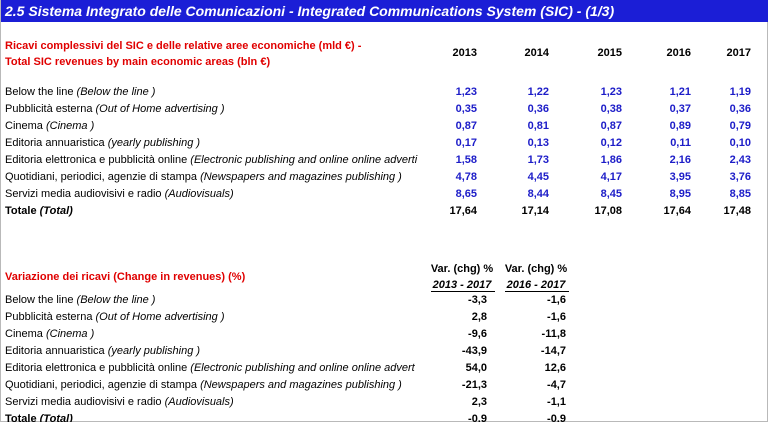 The height and width of the screenshot is (422, 768). I want to click on change-value-2016-2017: 12,6, so click(555, 368).